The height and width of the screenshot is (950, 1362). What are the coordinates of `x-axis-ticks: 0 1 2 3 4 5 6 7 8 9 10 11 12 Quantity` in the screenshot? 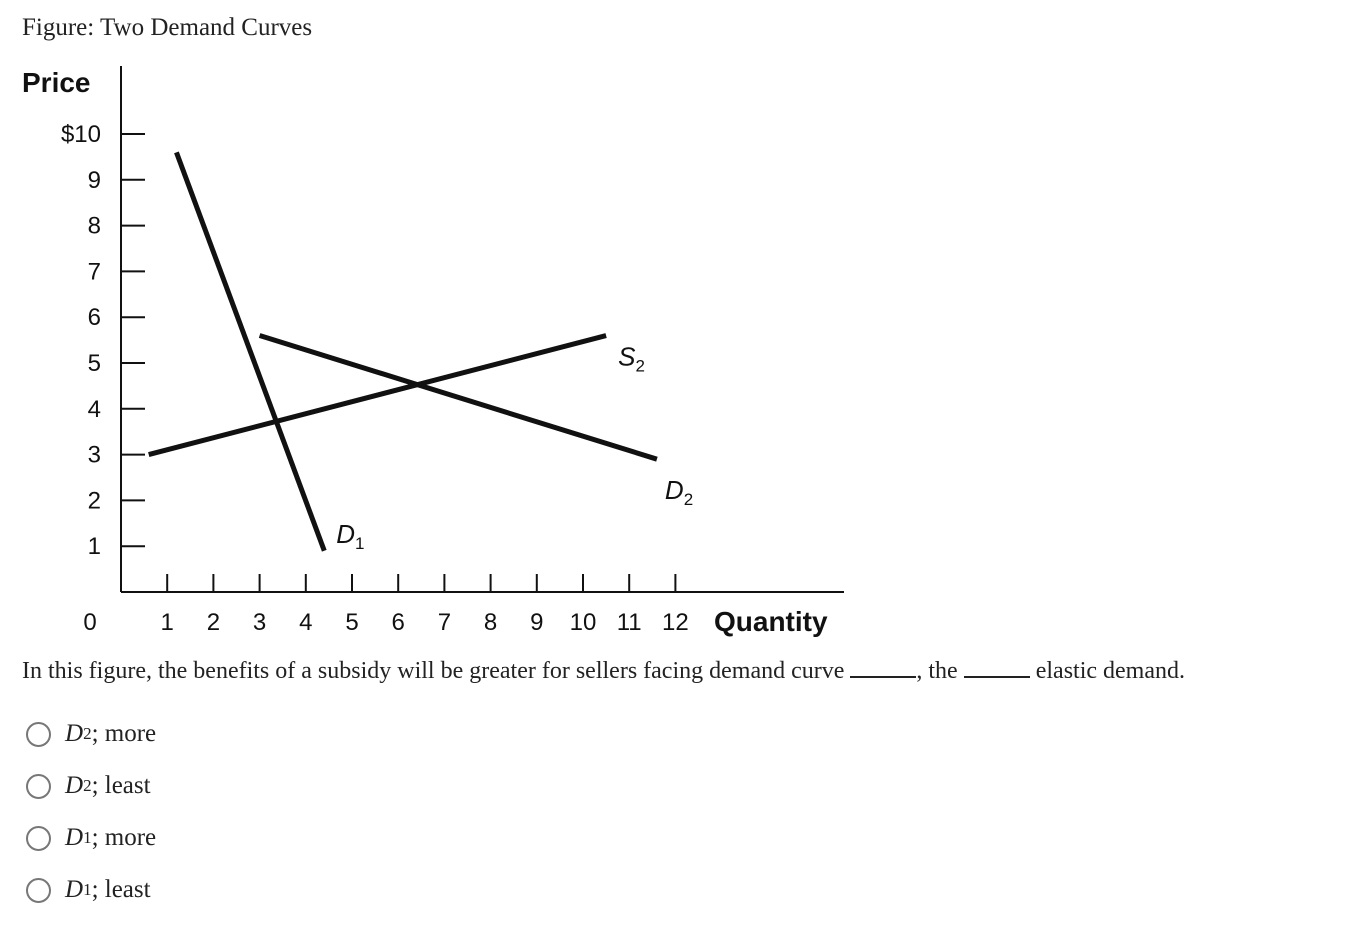 It's located at (455, 605).